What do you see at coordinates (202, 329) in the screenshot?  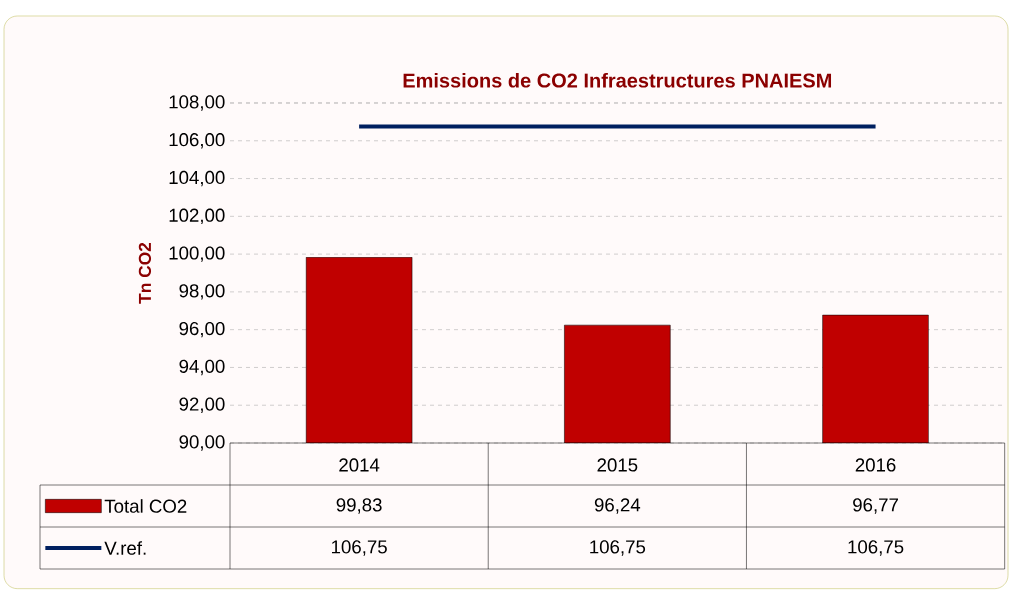 I see `y-tick-label: 96,00` at bounding box center [202, 329].